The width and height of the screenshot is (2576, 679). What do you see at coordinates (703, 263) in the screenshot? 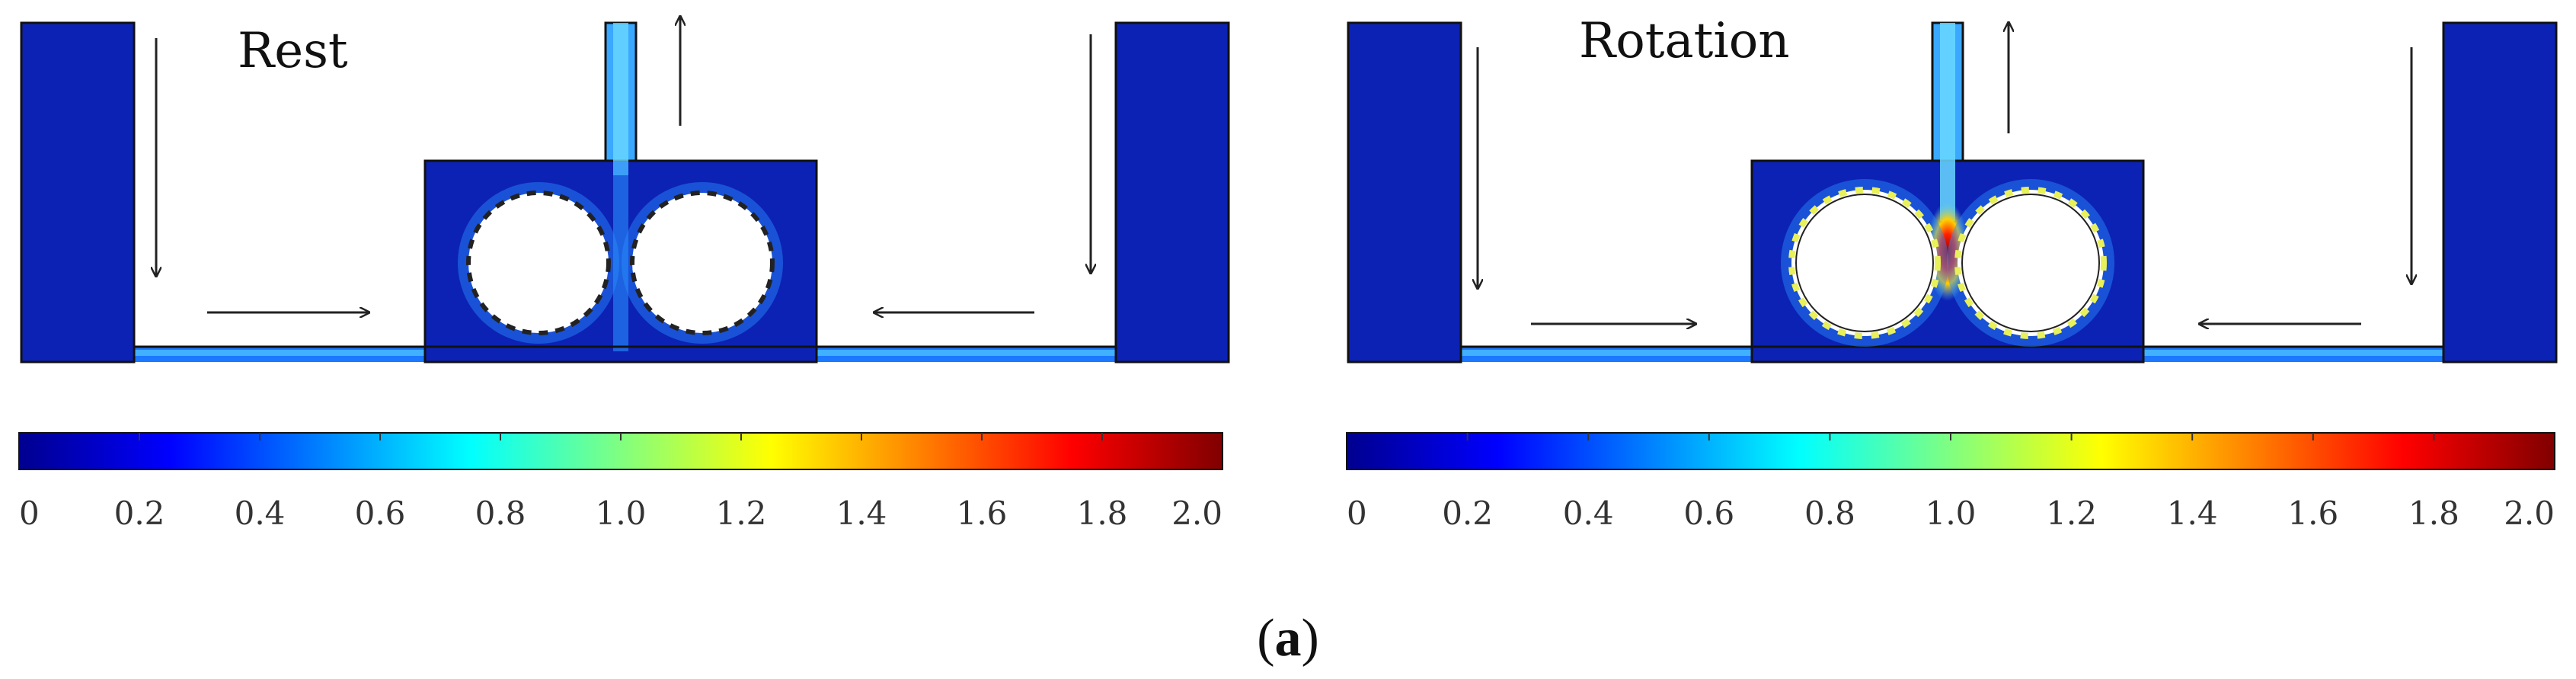
I see `gear-right-rest` at bounding box center [703, 263].